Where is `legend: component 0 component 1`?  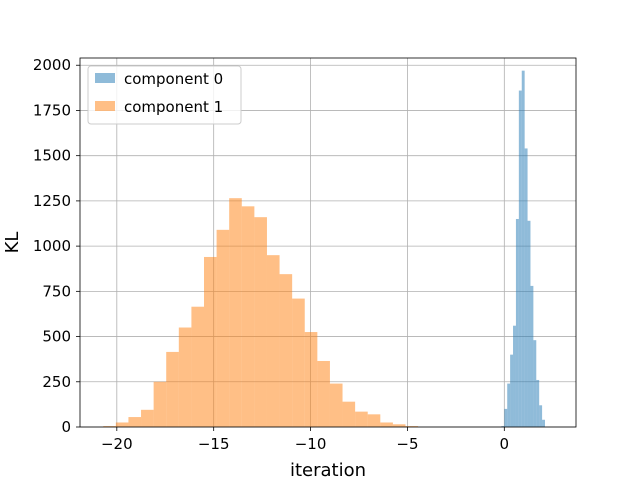
legend: component 0 component 1 is located at coordinates (164, 95).